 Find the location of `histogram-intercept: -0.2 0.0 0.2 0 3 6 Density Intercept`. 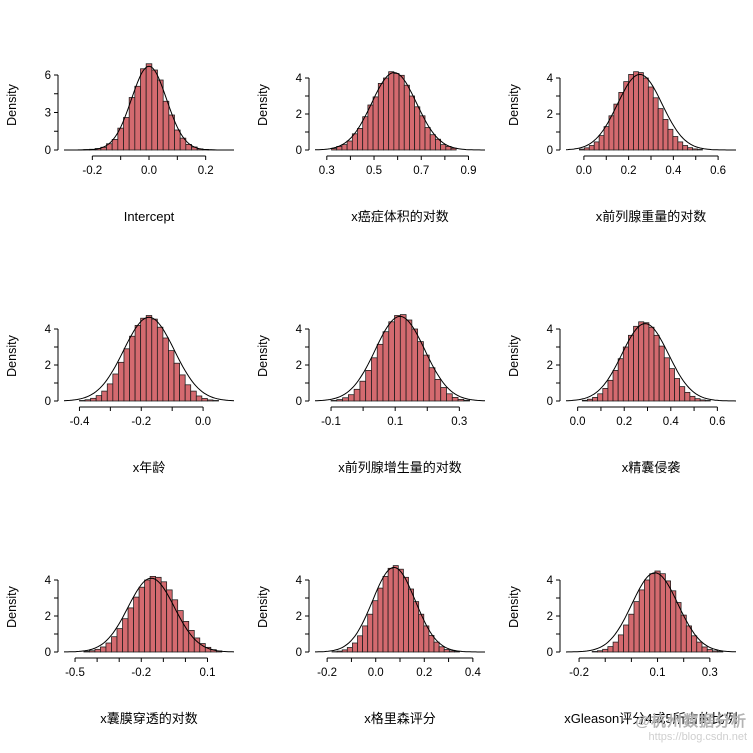

histogram-intercept: -0.2 0.0 0.2 0 3 6 Density Intercept is located at coordinates (125, 125).